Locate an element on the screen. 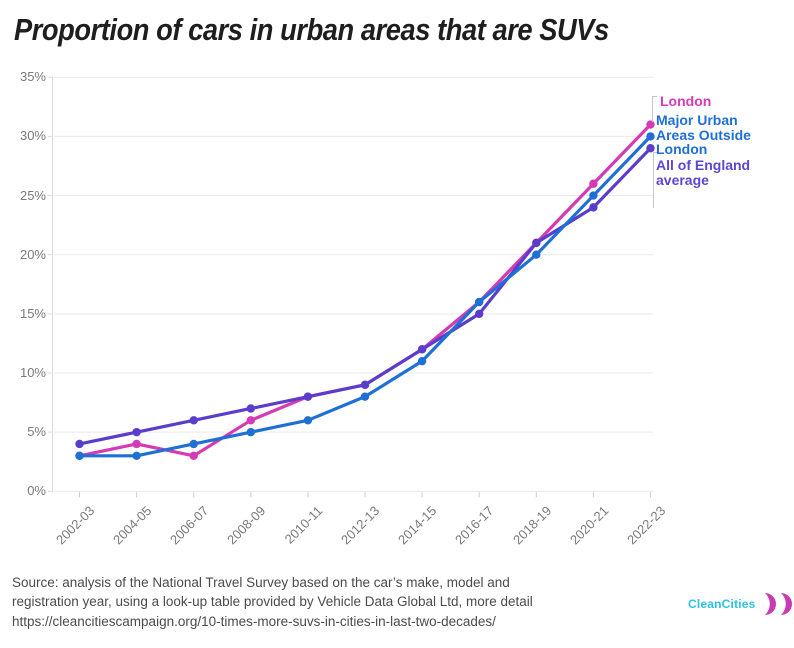 The width and height of the screenshot is (794, 648). cleancities-logo-text: CleanCities is located at coordinates (722, 604).